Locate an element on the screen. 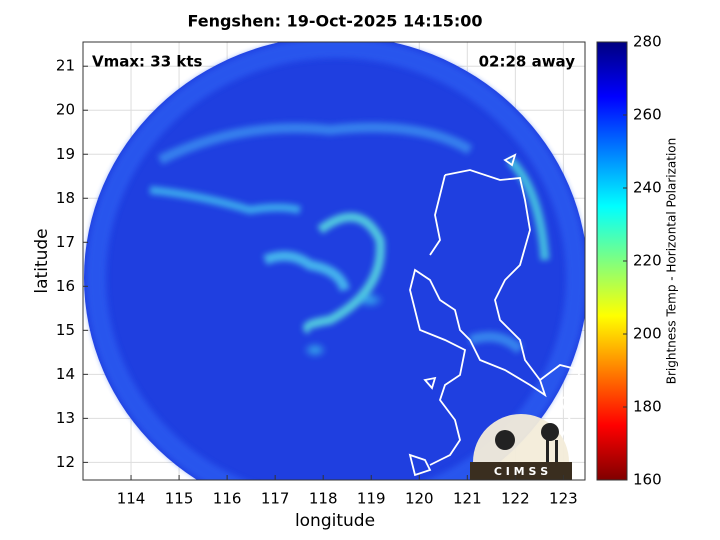 The image size is (720, 540). colorbar-tick-label: 200 is located at coordinates (647, 334).